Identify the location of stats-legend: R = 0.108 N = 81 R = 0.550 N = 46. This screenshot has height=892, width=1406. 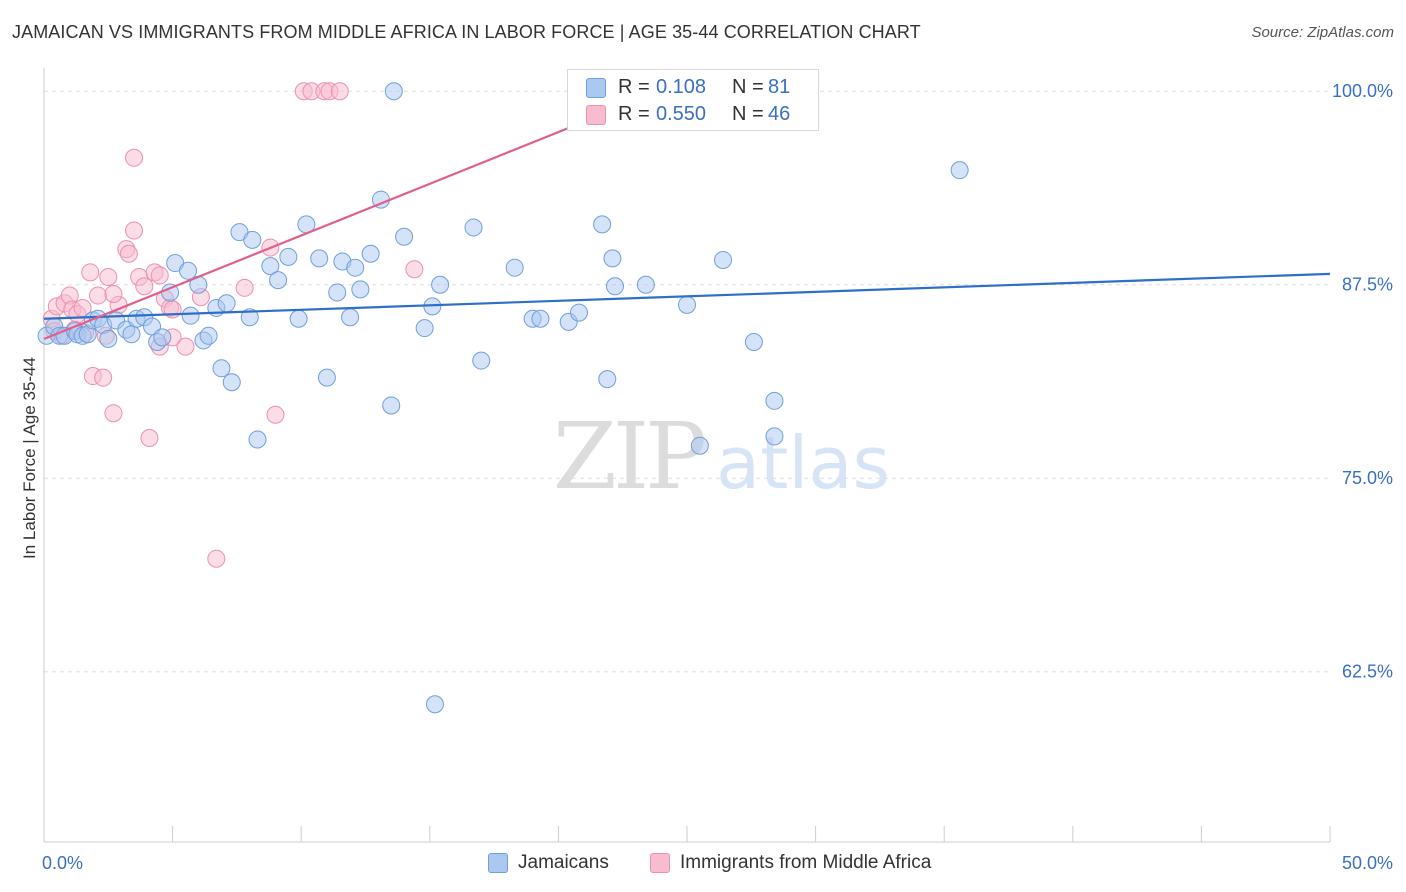
(693, 100).